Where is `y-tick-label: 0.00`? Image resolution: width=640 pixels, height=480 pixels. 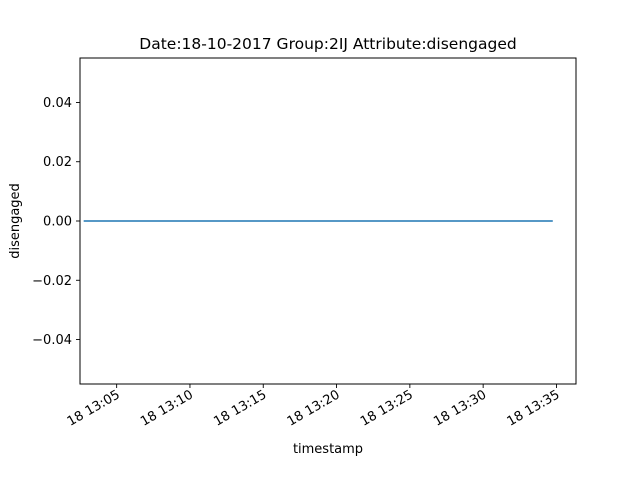 y-tick-label: 0.00 is located at coordinates (57, 222).